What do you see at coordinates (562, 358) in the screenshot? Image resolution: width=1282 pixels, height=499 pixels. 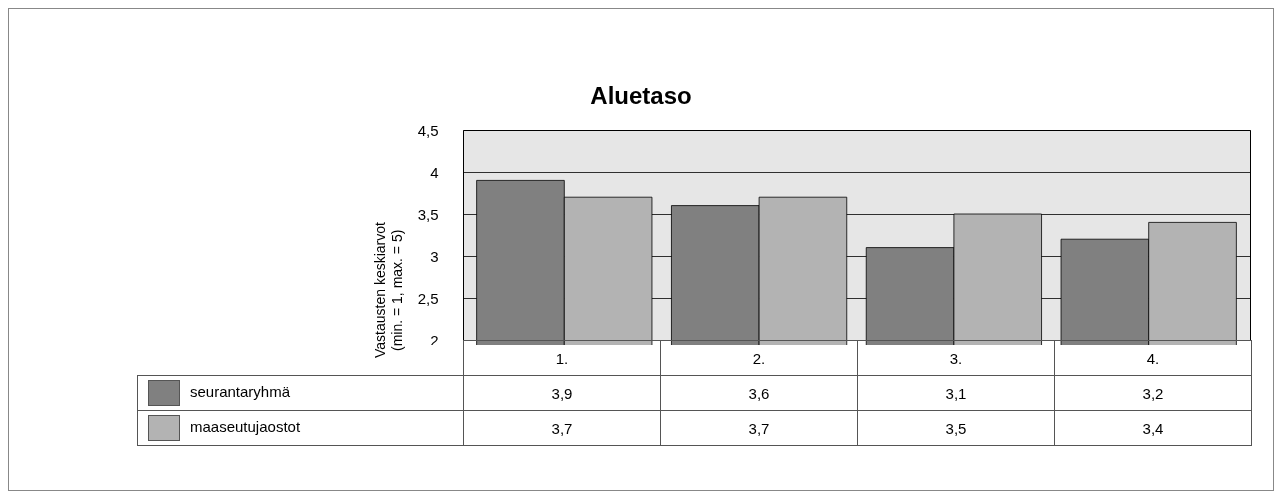 I see `x-tick-label: 1.` at bounding box center [562, 358].